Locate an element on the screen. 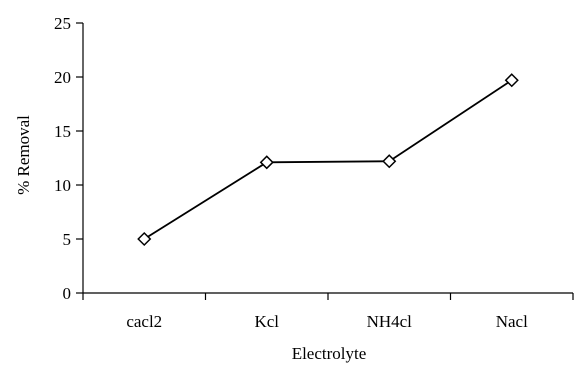  x-axis-title: Electrolyte is located at coordinates (329, 353).